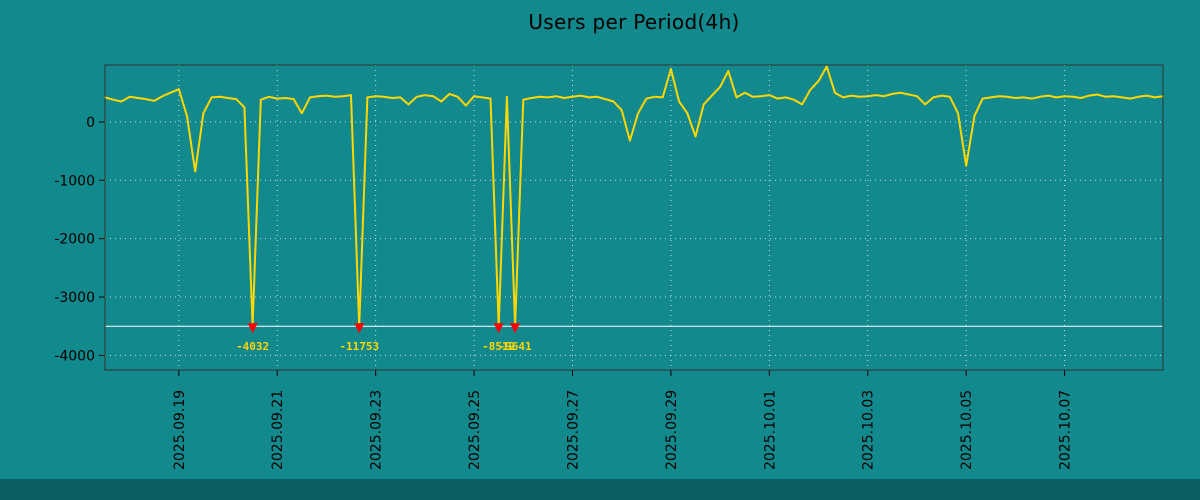 The image size is (1200, 500). I want to click on x-tick-label: 2025.09.29, so click(672, 430).